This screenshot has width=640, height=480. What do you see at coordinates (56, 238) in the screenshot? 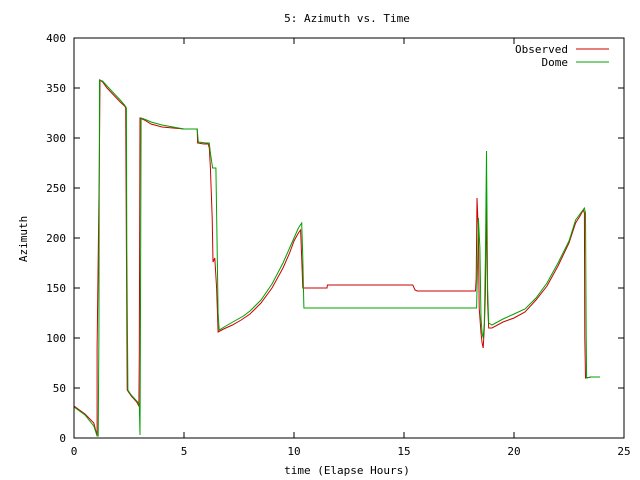
I see `y-tick-label: 200` at bounding box center [56, 238].